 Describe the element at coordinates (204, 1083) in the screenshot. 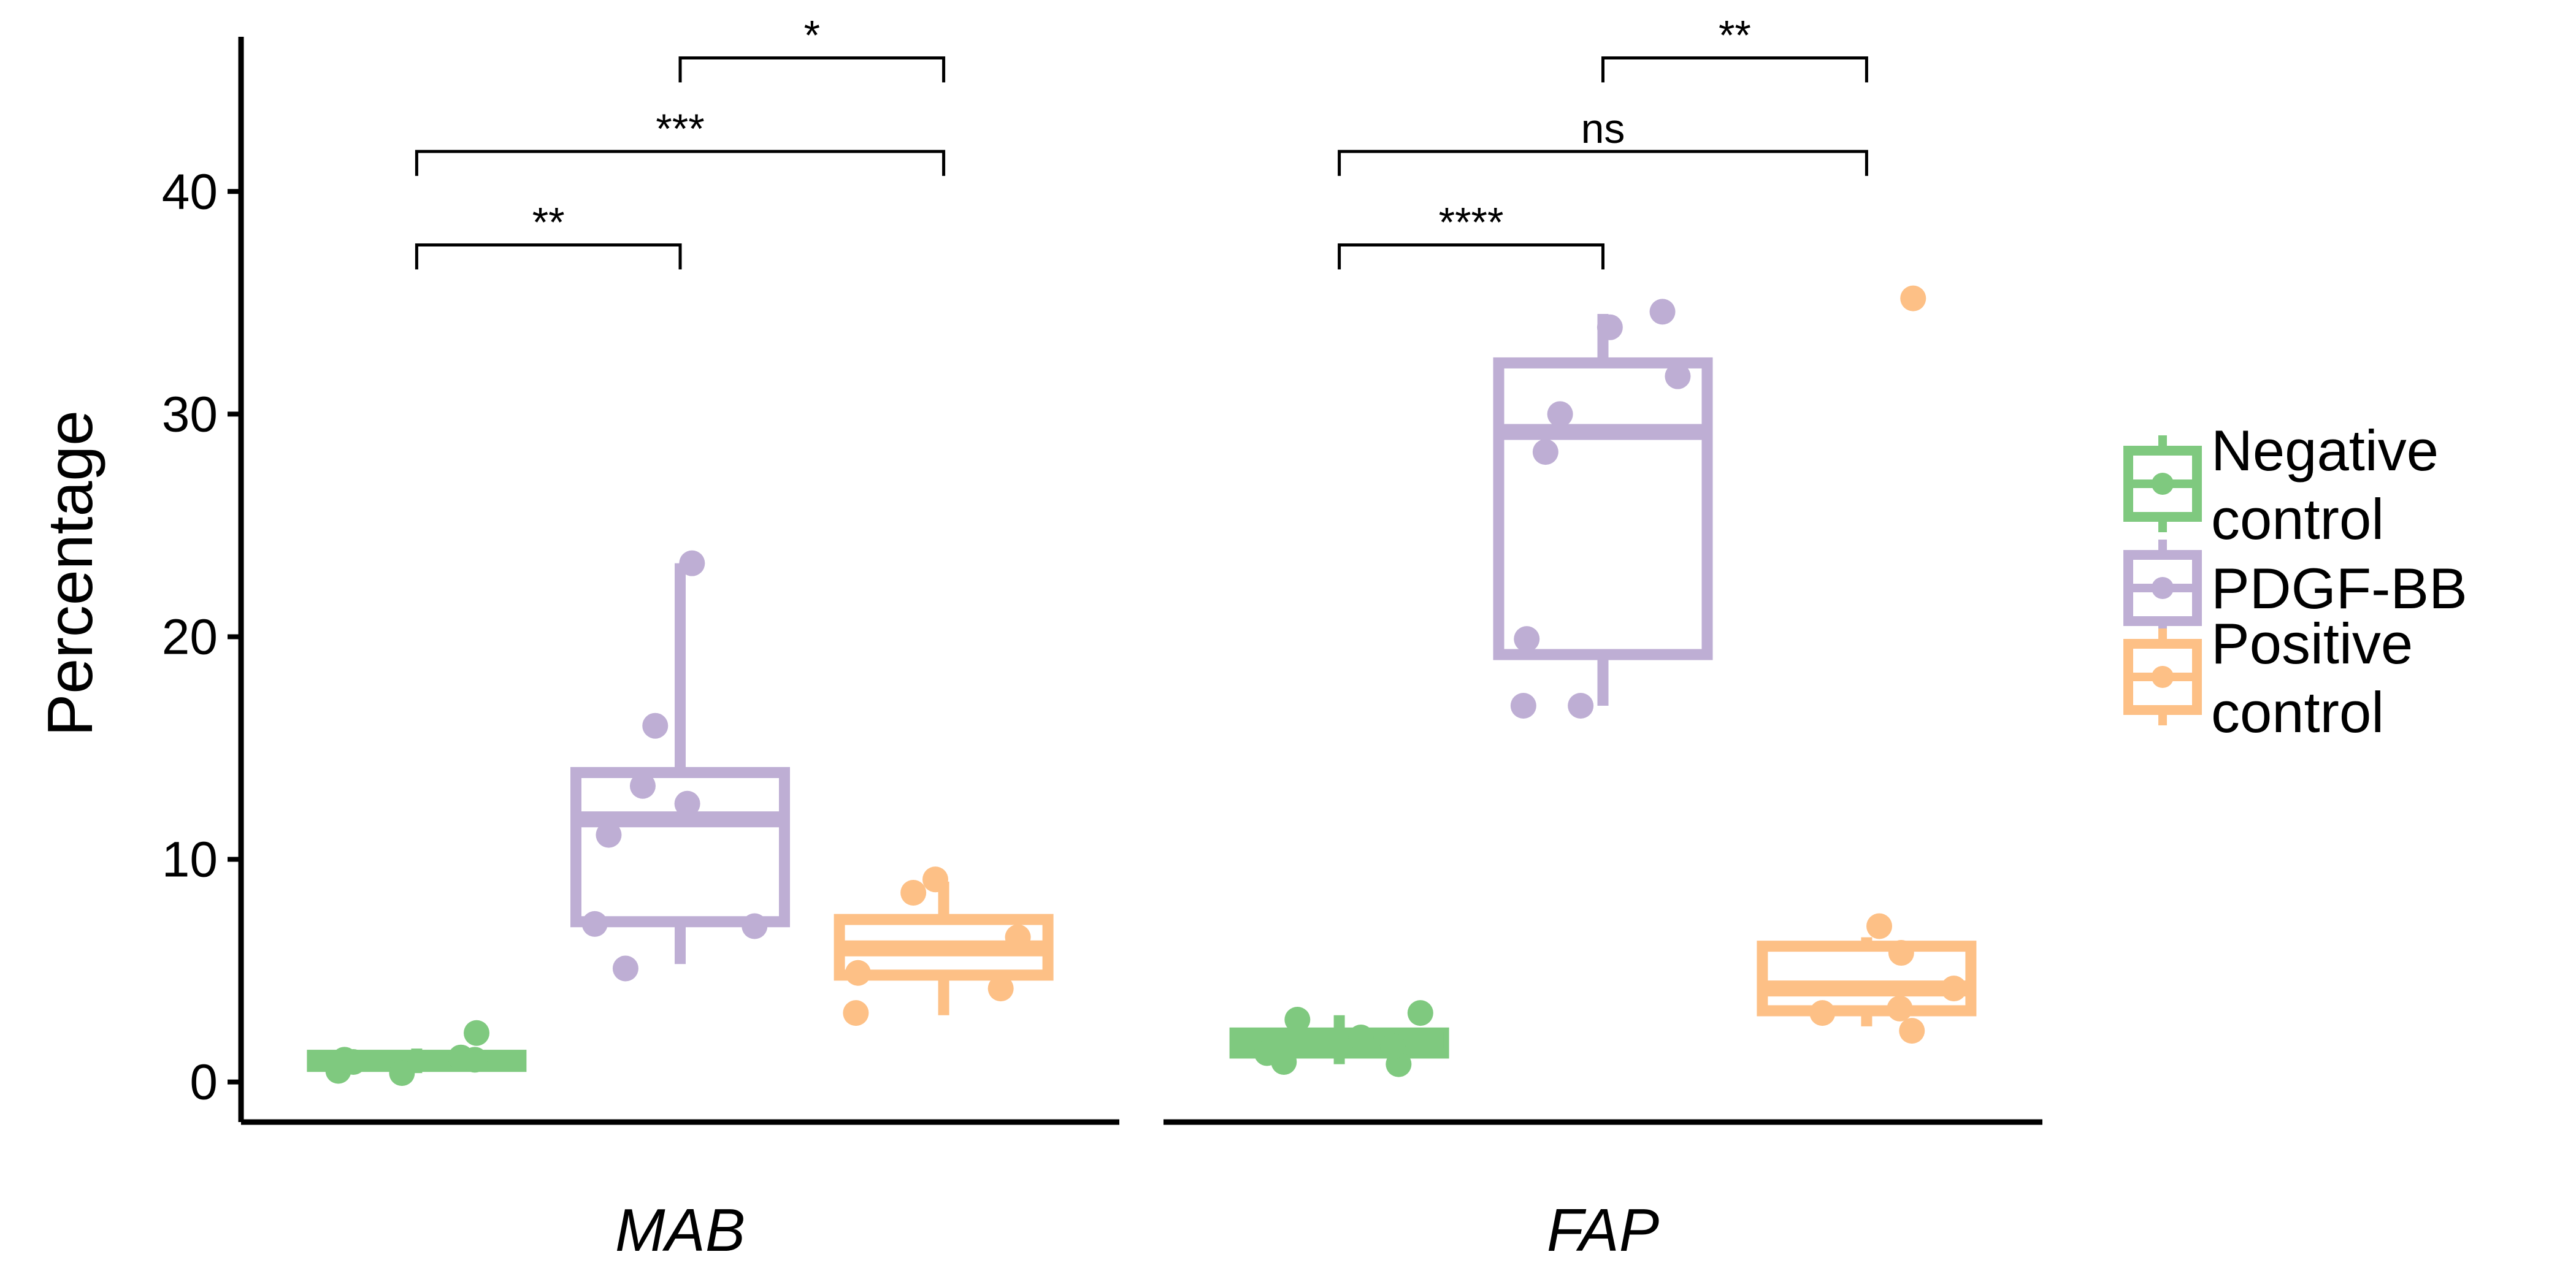

I see `y-tick-label: 0` at that location.